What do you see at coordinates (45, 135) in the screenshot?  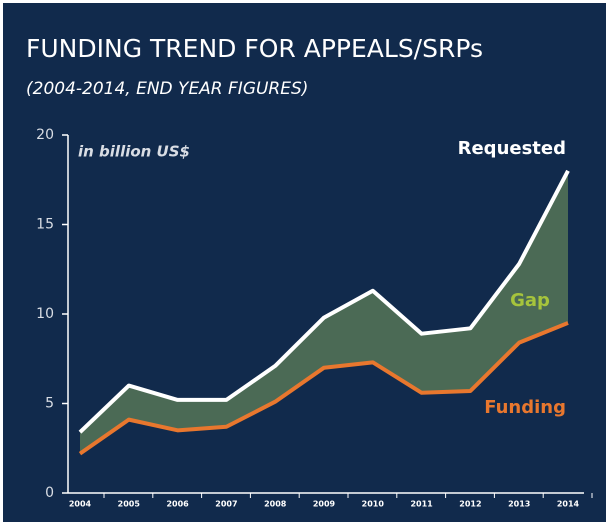 I see `y-tick-label: 20` at bounding box center [45, 135].